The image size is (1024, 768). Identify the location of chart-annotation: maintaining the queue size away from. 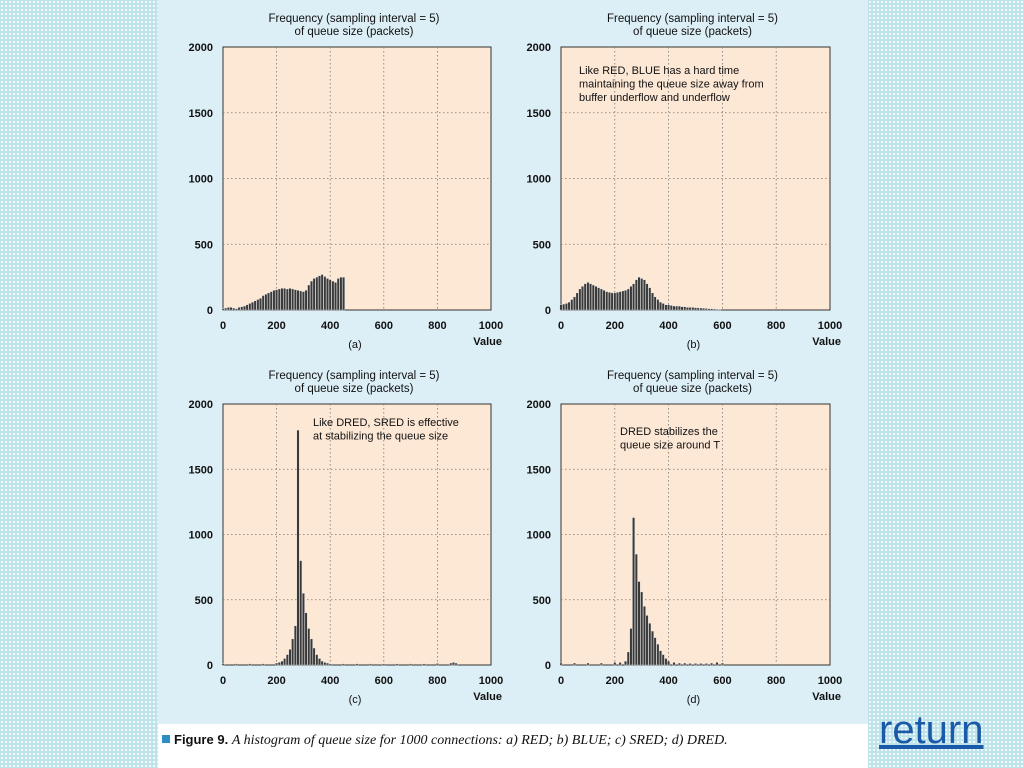
(671, 85).